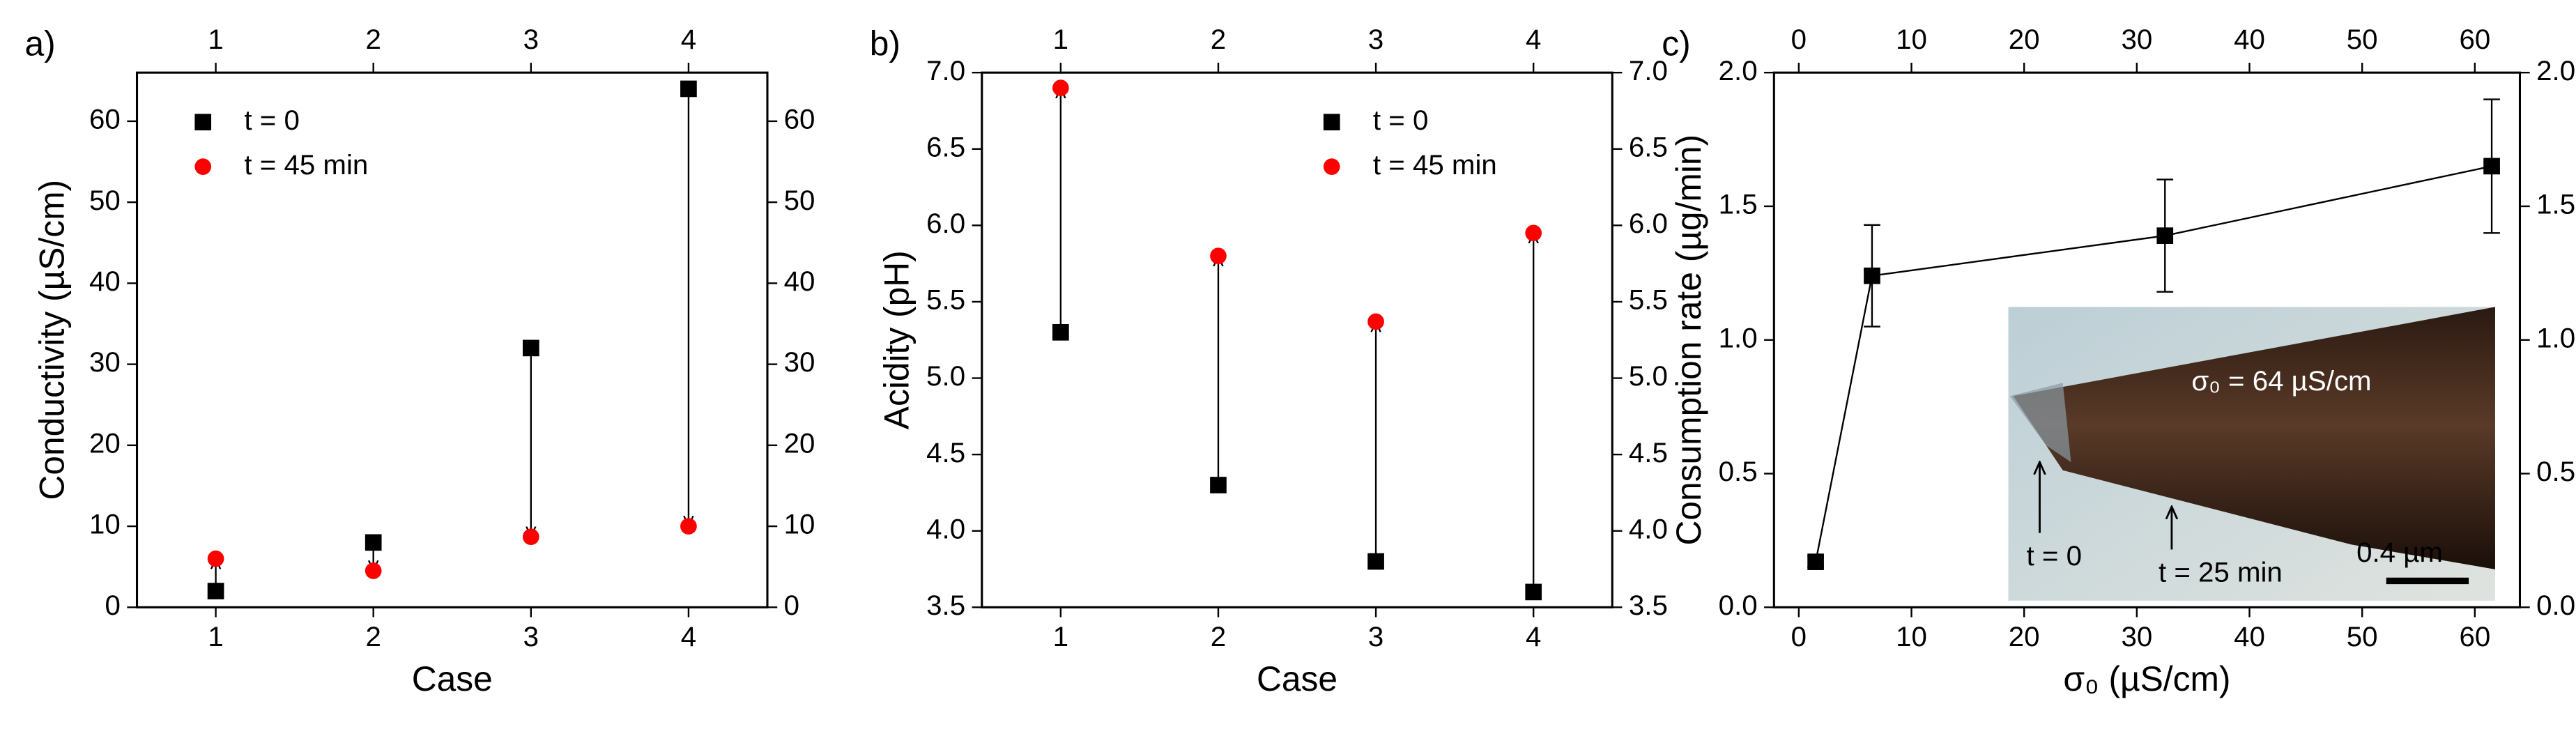 This screenshot has width=2576, height=736. I want to click on x-tick-label-top: 60, so click(2474, 39).